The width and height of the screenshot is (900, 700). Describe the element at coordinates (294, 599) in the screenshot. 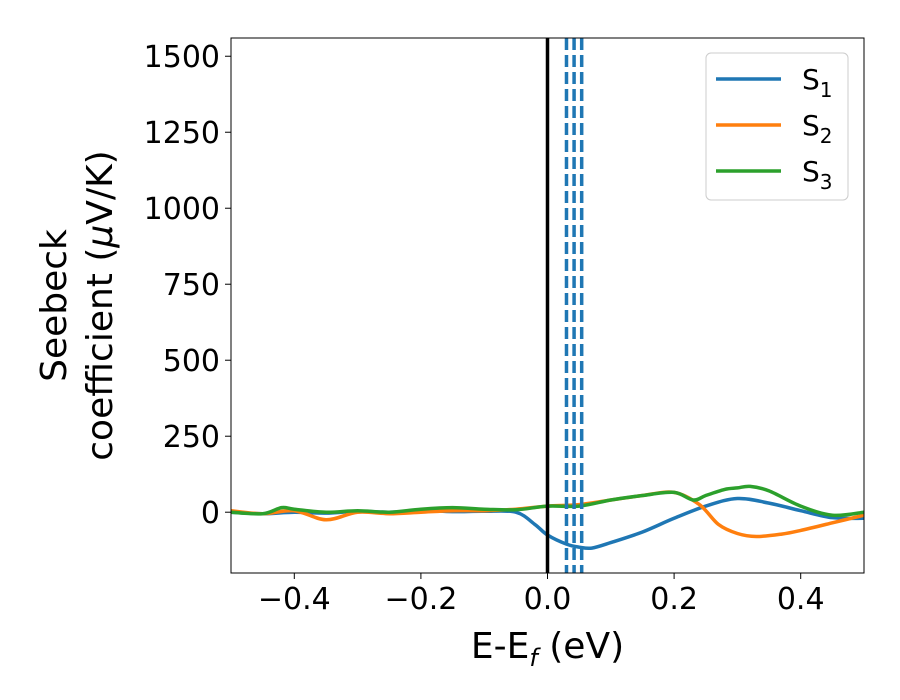

I see `x-tick-label: −0.4` at that location.